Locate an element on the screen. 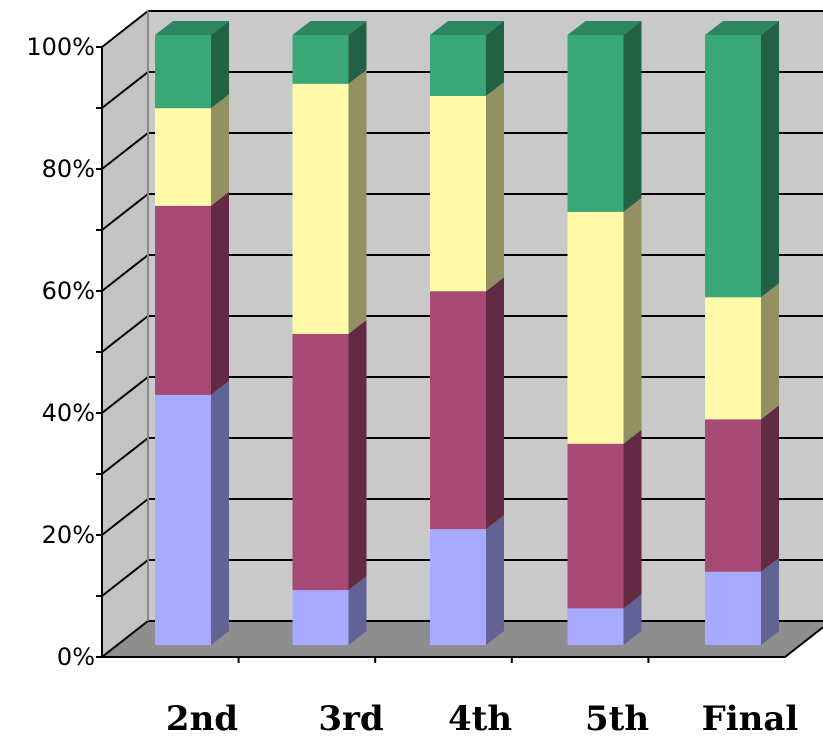 This screenshot has width=823, height=737. x-category-label: 3rd is located at coordinates (350, 718).